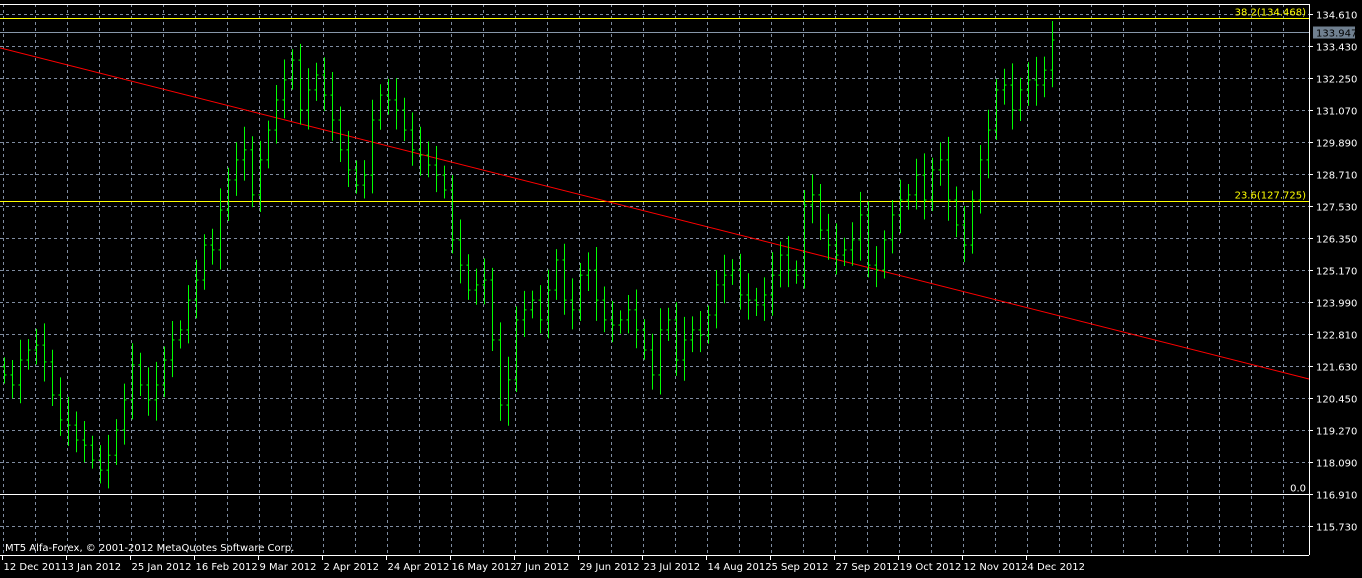  What do you see at coordinates (740, 567) in the screenshot?
I see `x-tick-label: 14 Aug 2012` at bounding box center [740, 567].